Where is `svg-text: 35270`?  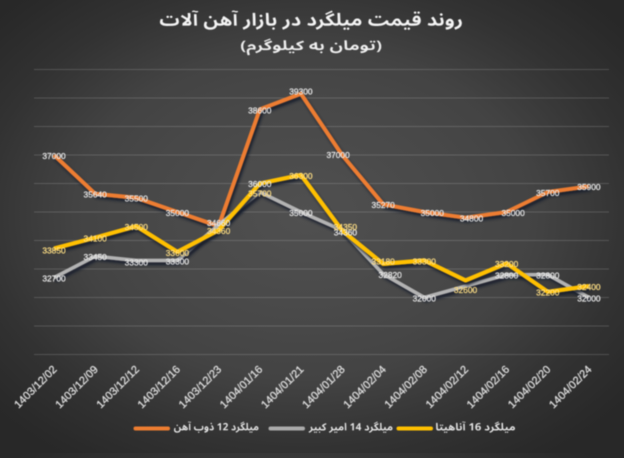
svg-text: 35270 is located at coordinates (384, 205).